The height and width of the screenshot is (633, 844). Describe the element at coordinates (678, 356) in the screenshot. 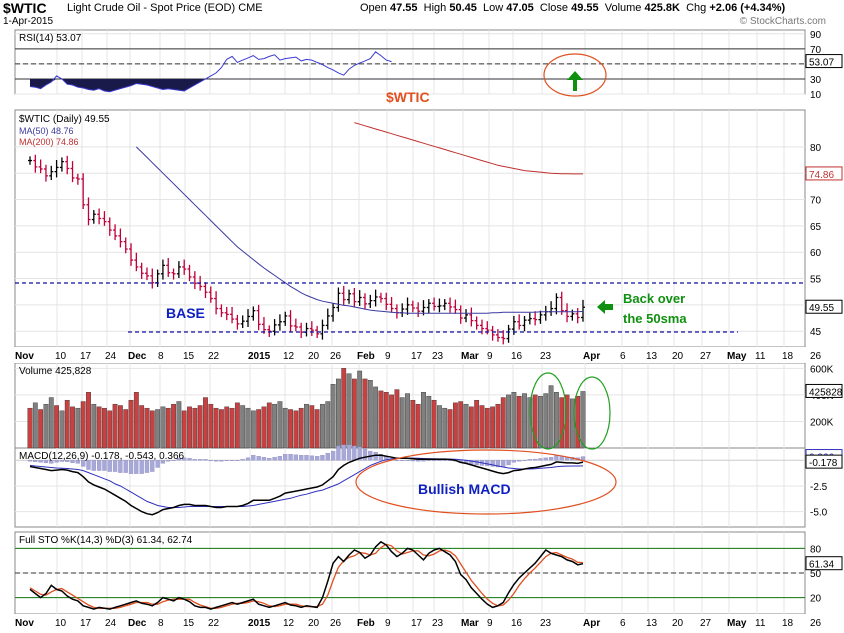

I see `x-tick-label-top: 20` at that location.